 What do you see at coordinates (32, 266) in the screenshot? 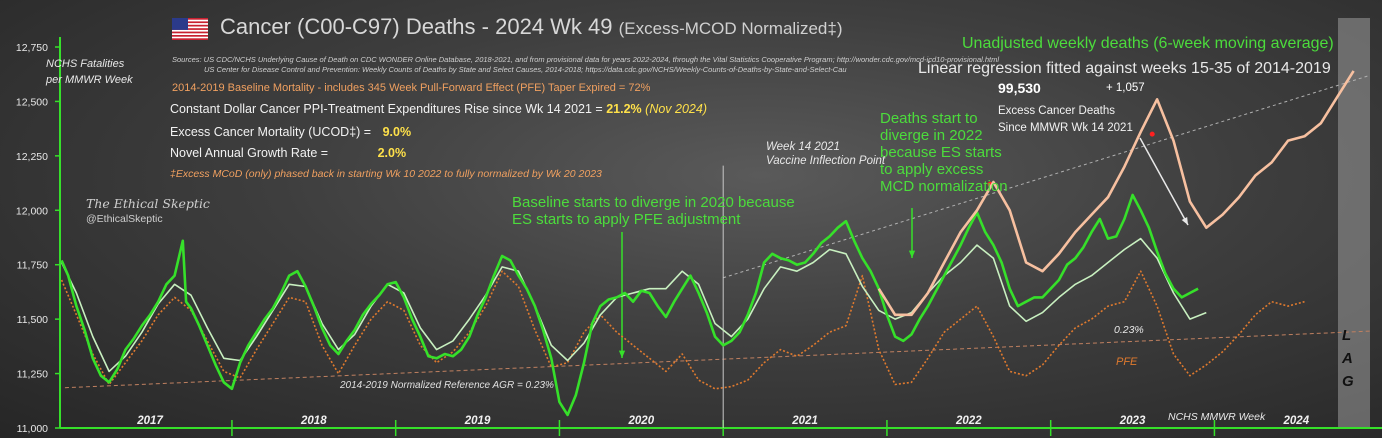
I see `y-tick-label: 11,750` at bounding box center [32, 266].